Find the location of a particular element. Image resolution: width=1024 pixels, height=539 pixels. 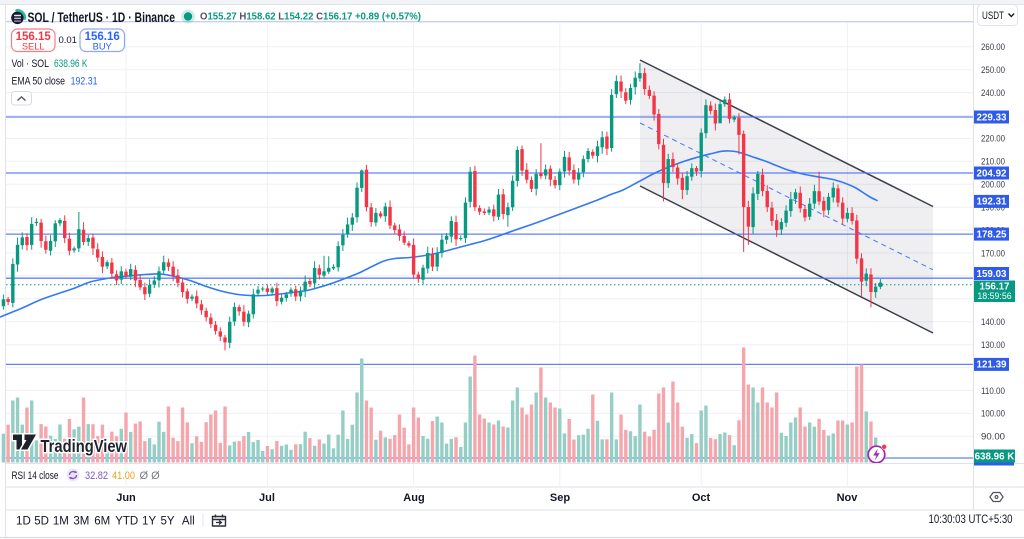

svg-text: 178.25 is located at coordinates (992, 234).